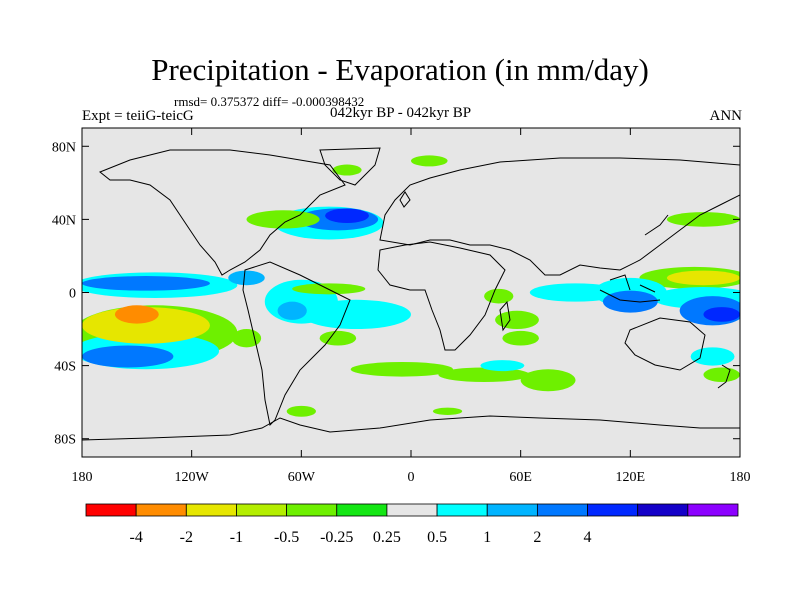  What do you see at coordinates (703, 278) in the screenshot?
I see `region-w-pacific-yellow` at bounding box center [703, 278].